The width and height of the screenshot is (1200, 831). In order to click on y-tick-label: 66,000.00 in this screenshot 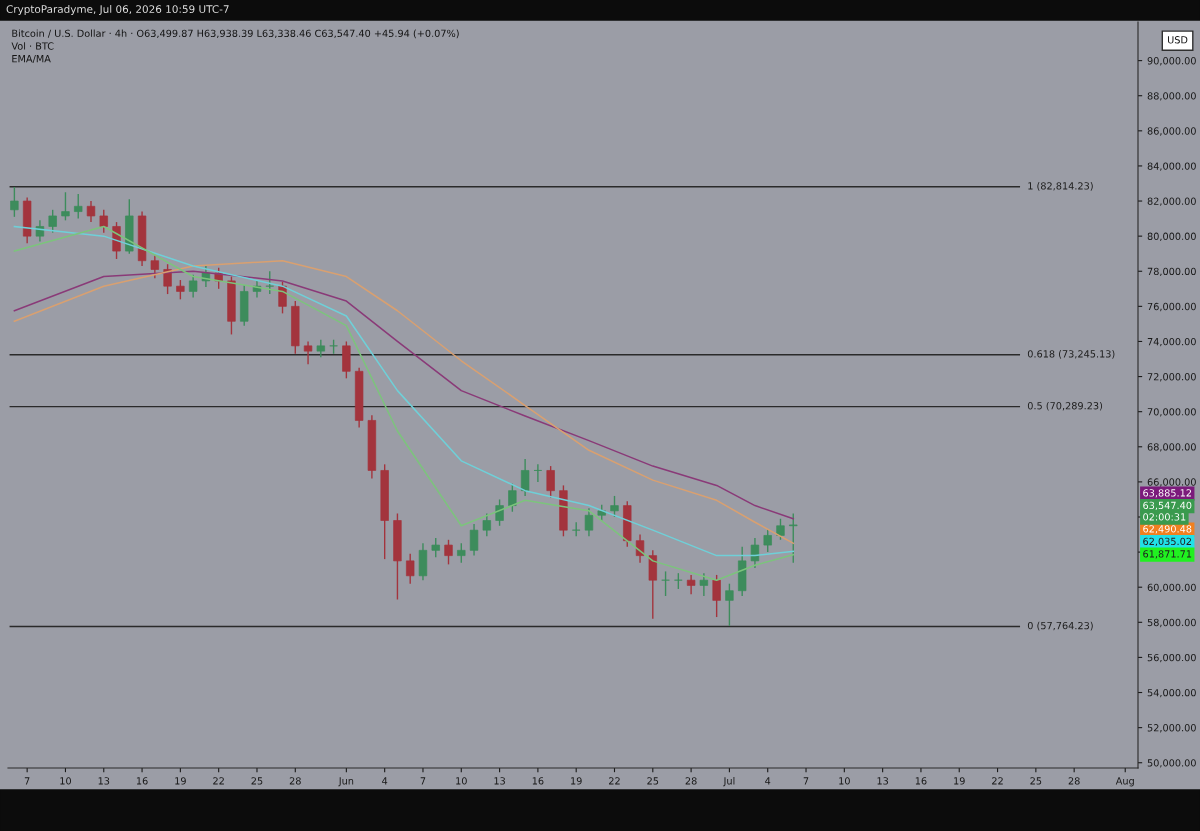, I will do `click(1171, 482)`.